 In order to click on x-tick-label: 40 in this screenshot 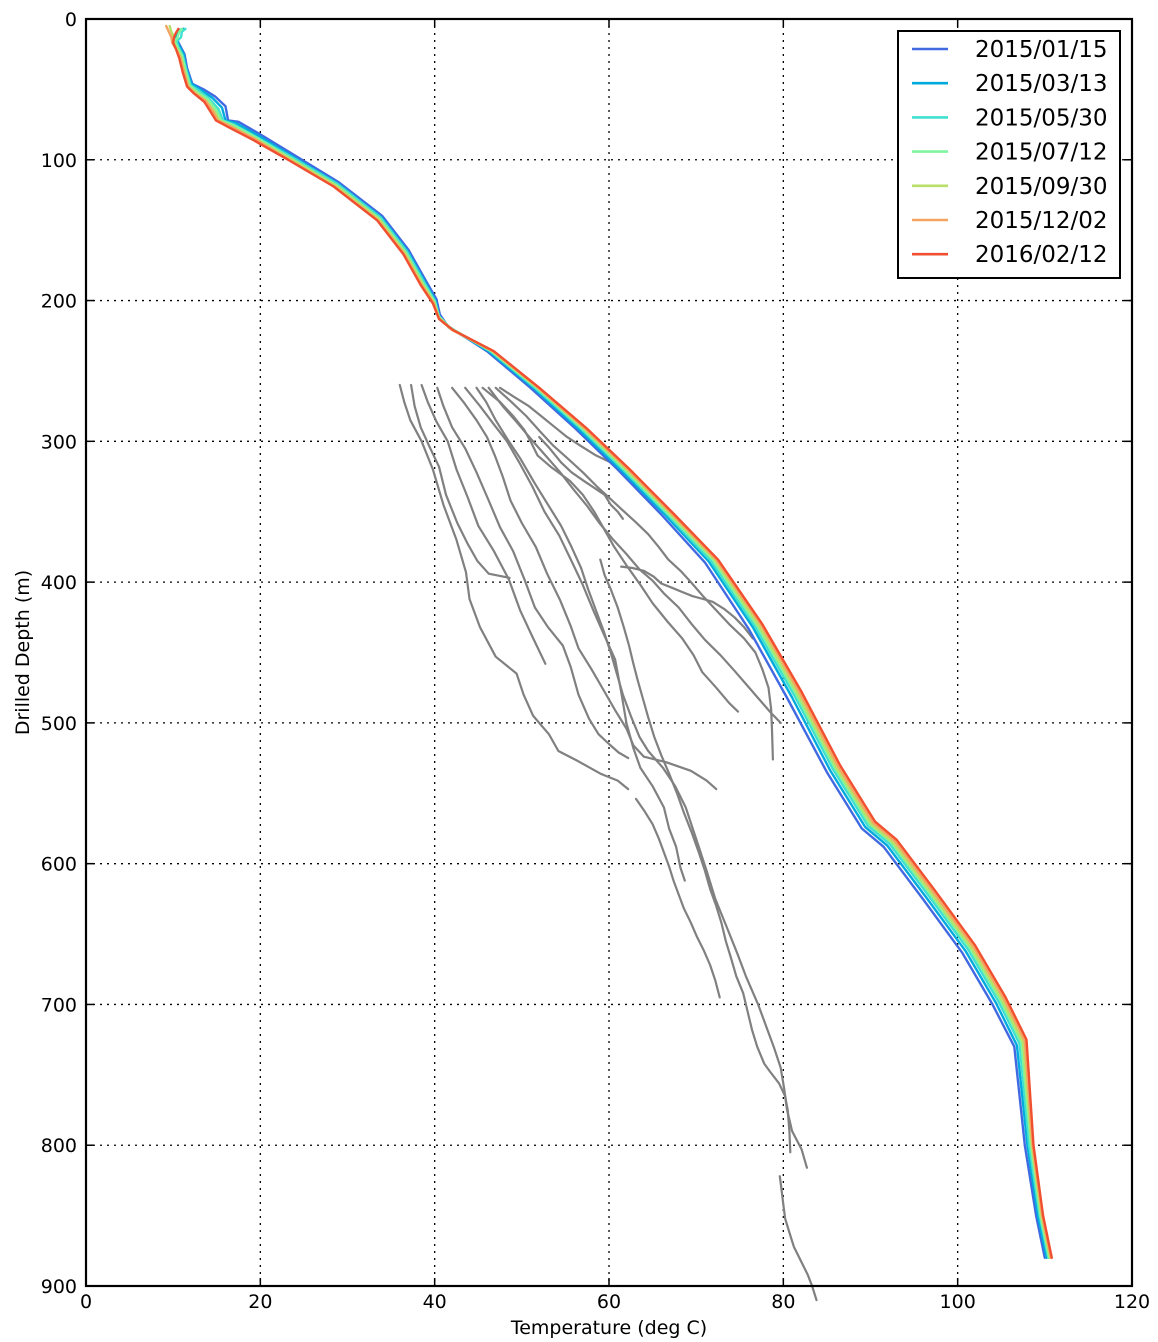, I will do `click(435, 1302)`.